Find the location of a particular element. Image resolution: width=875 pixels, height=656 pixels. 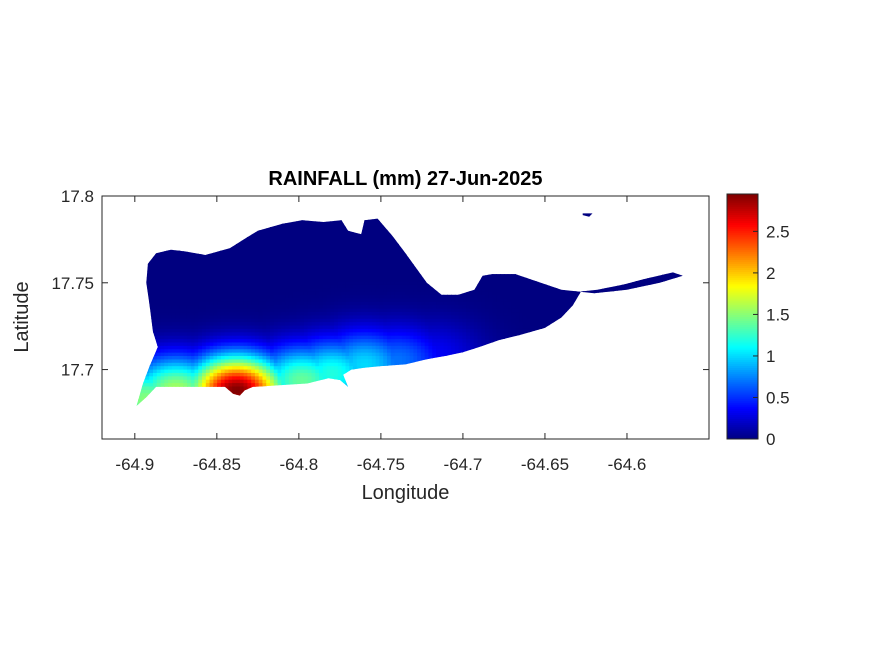

x-tick-label: -64.65 is located at coordinates (545, 464).